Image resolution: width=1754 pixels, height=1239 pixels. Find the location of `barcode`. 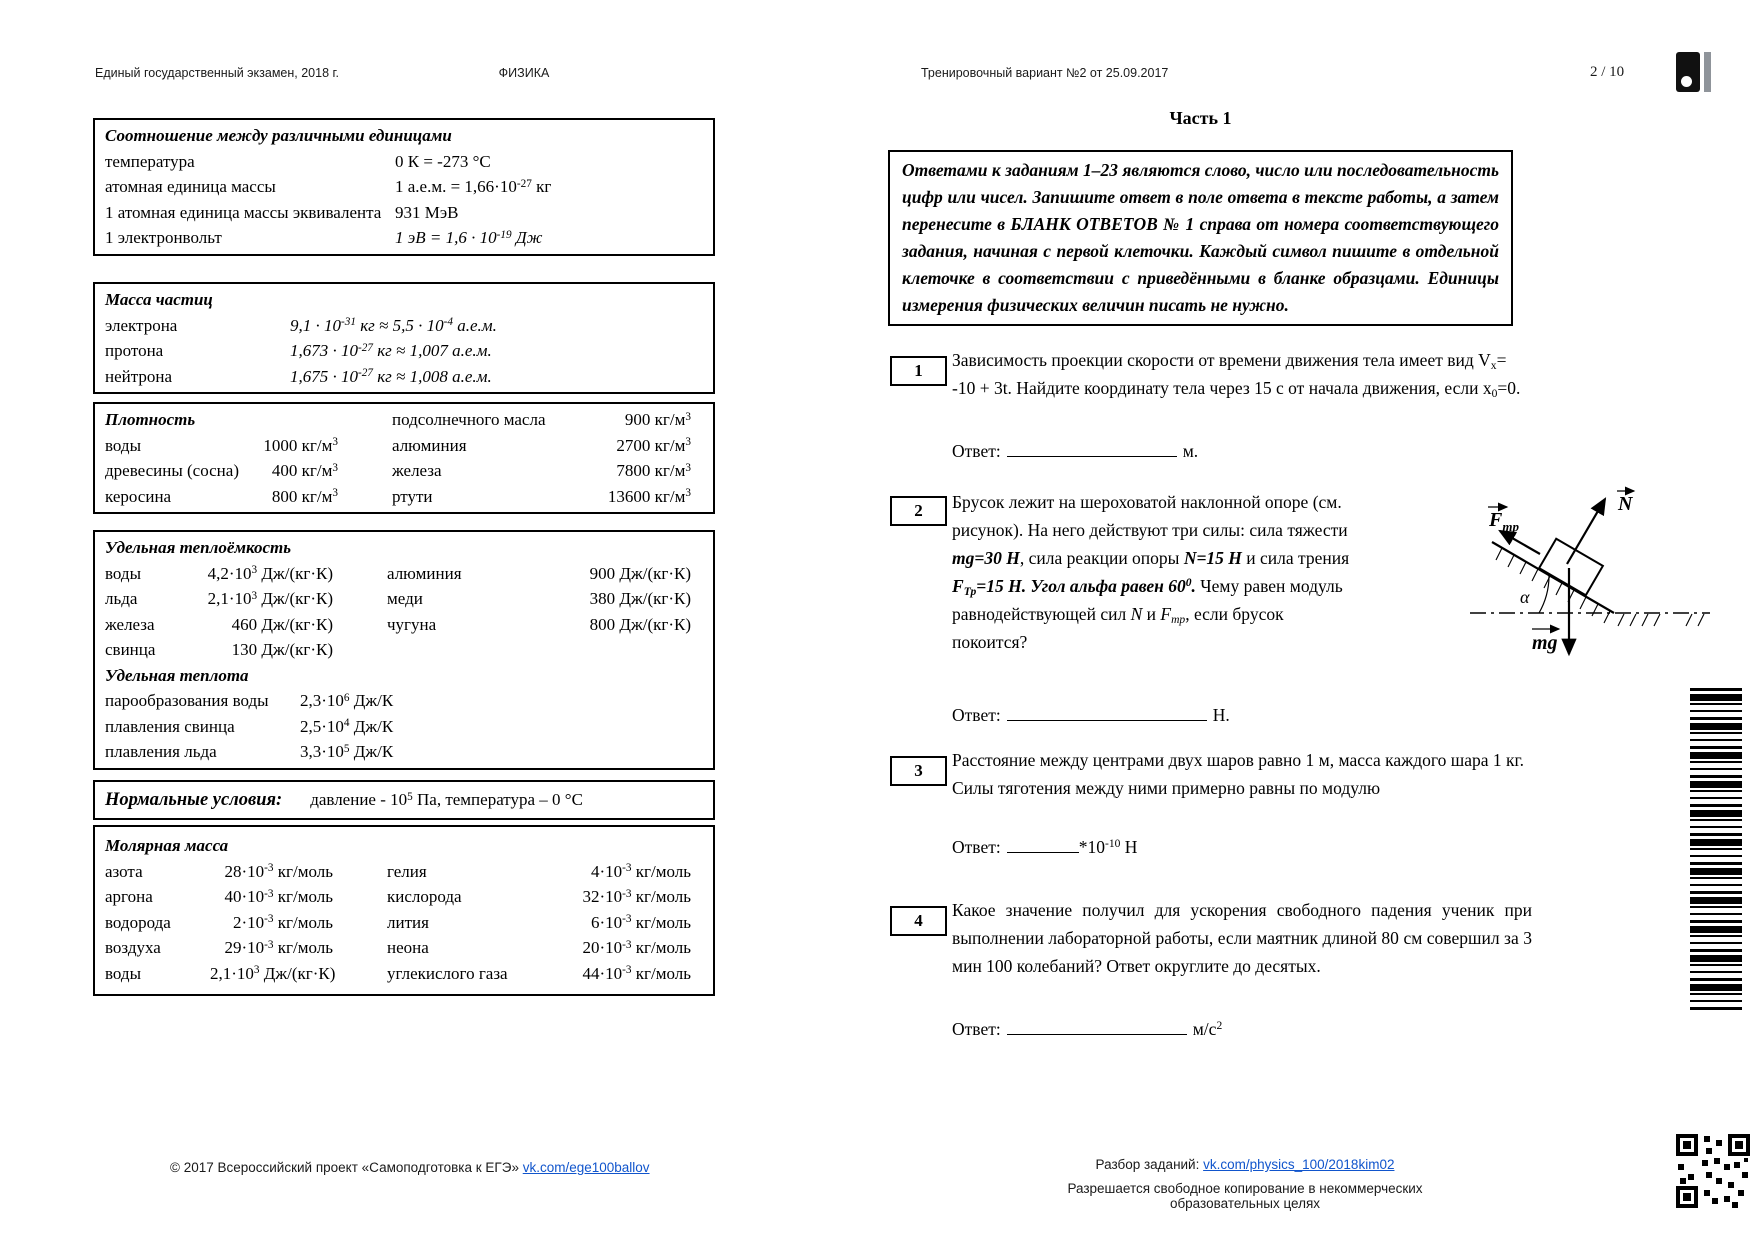

barcode is located at coordinates (1716, 850).